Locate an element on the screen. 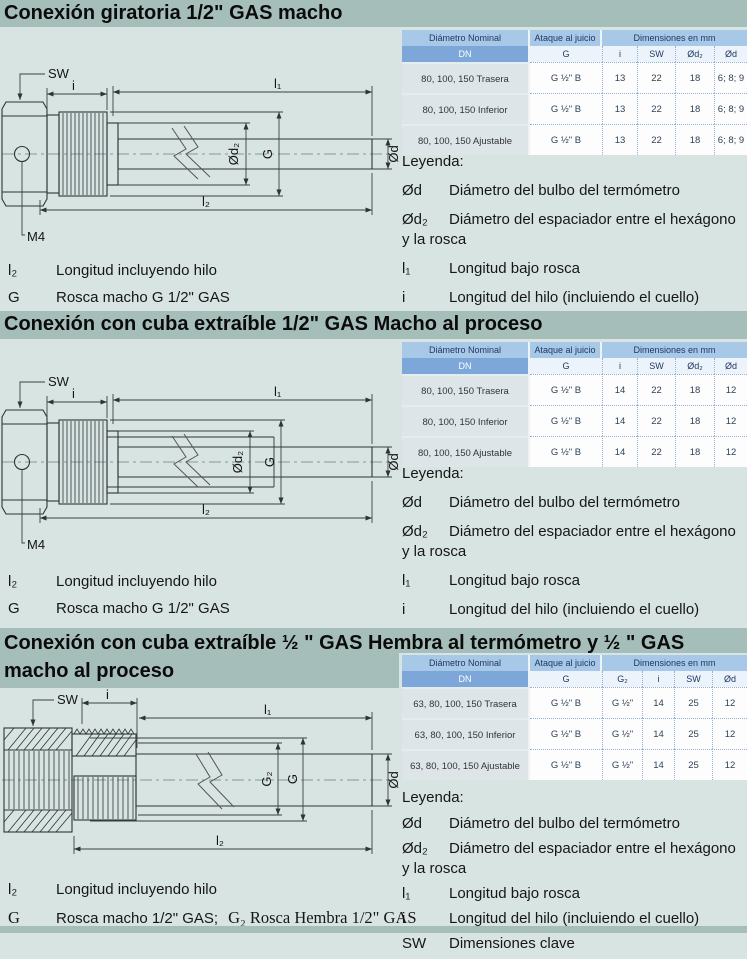  legend-item: G Rosca macho G 1/2" GAS is located at coordinates (119, 608).